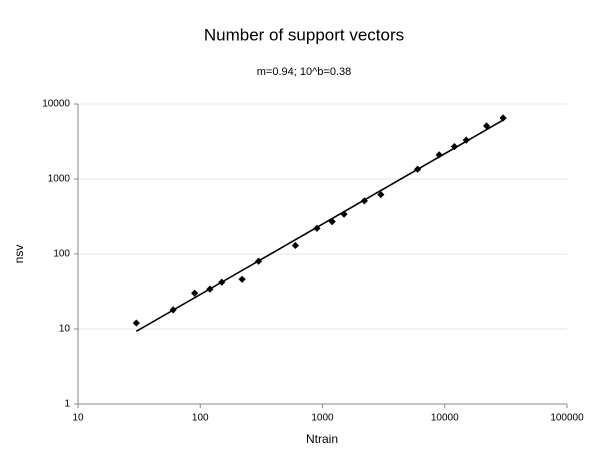 The width and height of the screenshot is (608, 470). I want to click on x-tick-label: 10000, so click(445, 418).